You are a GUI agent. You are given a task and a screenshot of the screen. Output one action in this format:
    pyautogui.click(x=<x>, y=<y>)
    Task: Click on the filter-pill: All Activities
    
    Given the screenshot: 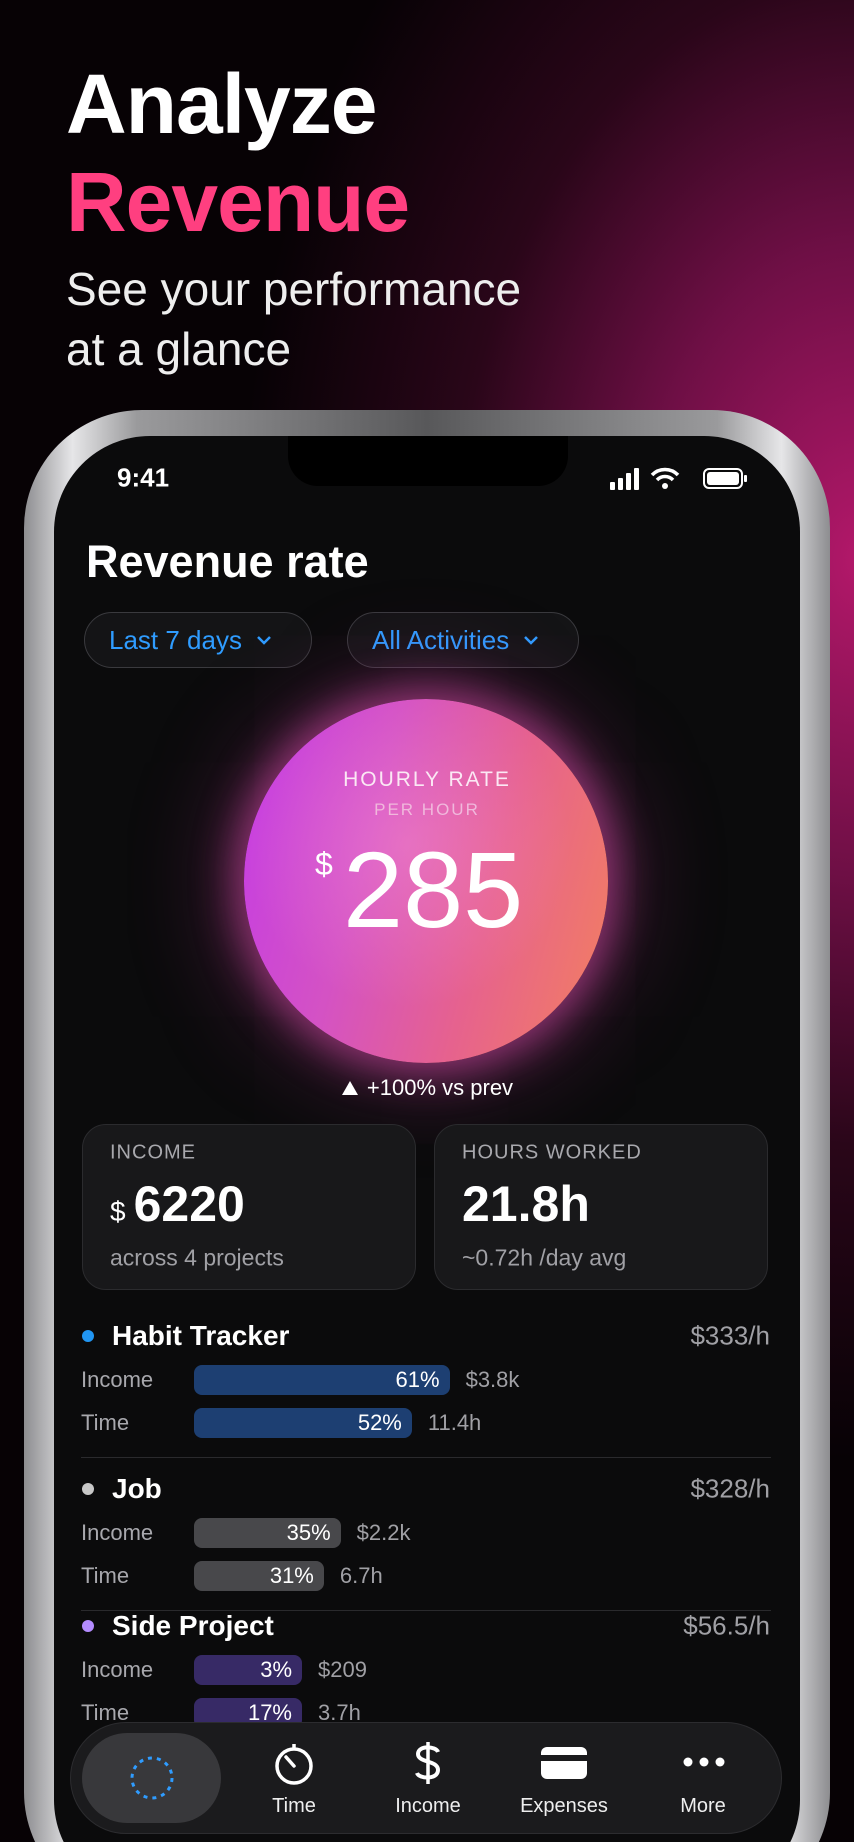 What is the action you would take?
    pyautogui.click(x=463, y=640)
    